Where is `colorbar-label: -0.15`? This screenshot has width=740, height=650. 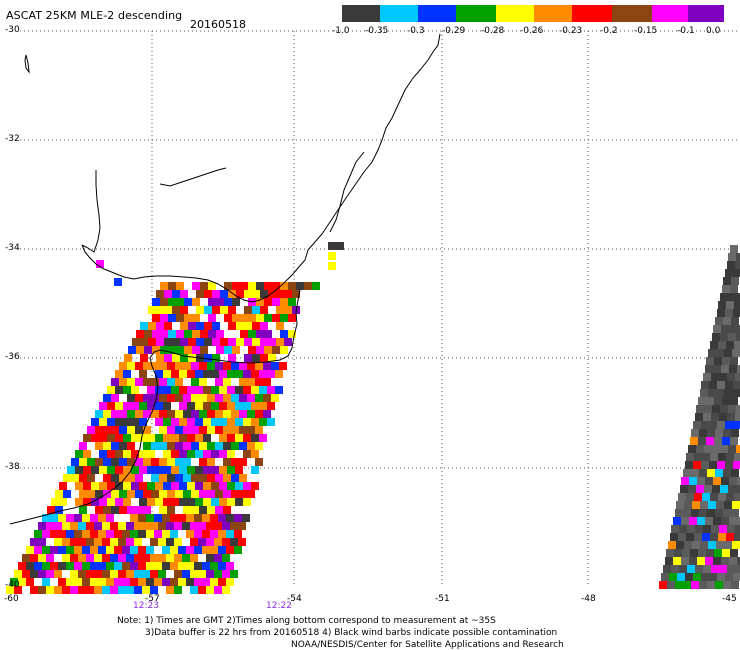 colorbar-label: -0.15 is located at coordinates (646, 31).